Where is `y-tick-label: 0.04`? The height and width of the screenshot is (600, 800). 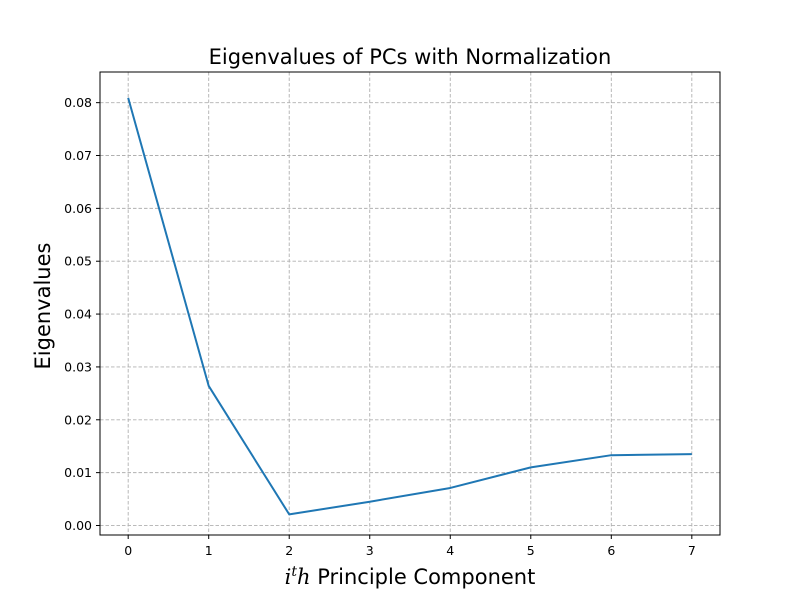
y-tick-label: 0.04 is located at coordinates (78, 314).